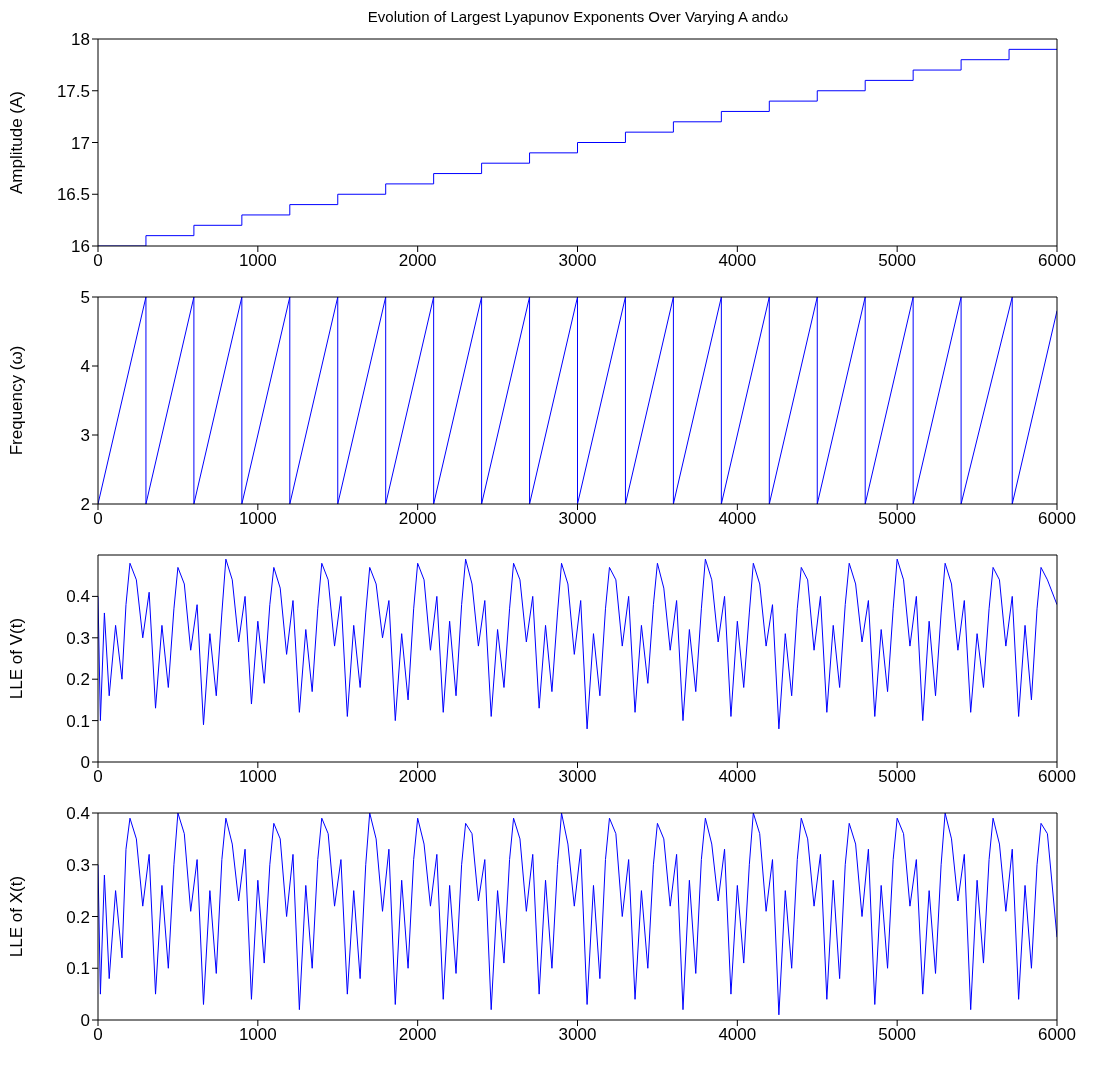 The image size is (1096, 1079). Describe the element at coordinates (85, 436) in the screenshot. I see `y-tick-label: 3` at that location.